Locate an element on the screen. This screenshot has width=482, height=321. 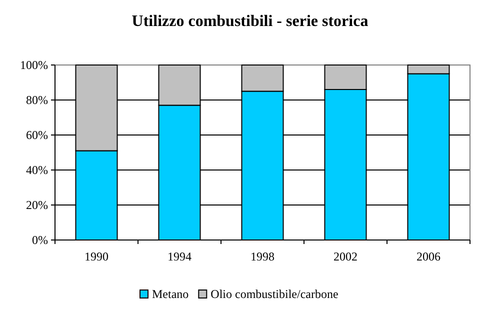
legend-label: Metano is located at coordinates (170, 294).